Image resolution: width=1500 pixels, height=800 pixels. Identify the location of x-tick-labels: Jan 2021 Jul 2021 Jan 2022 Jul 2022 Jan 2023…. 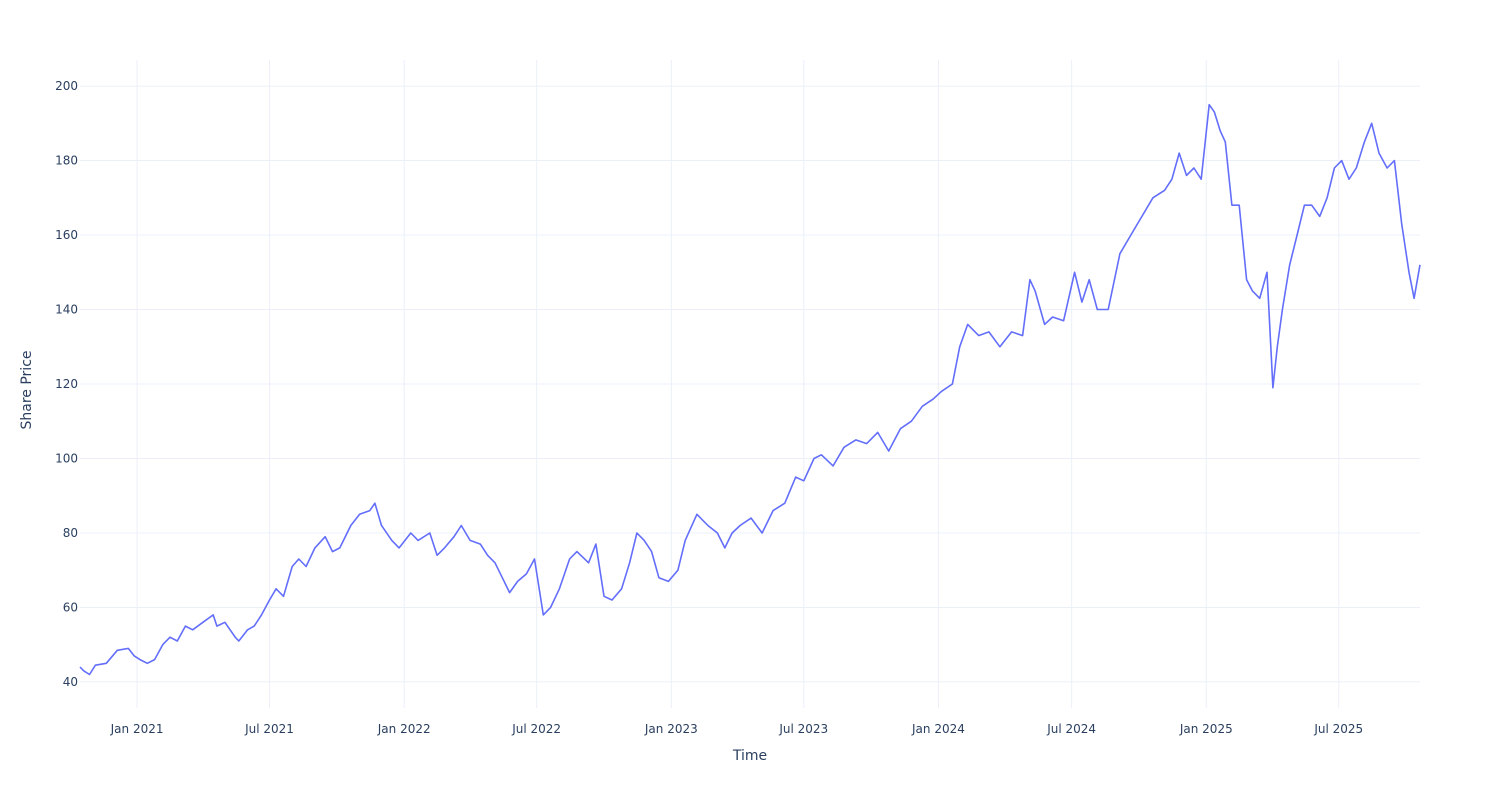
(737, 729).